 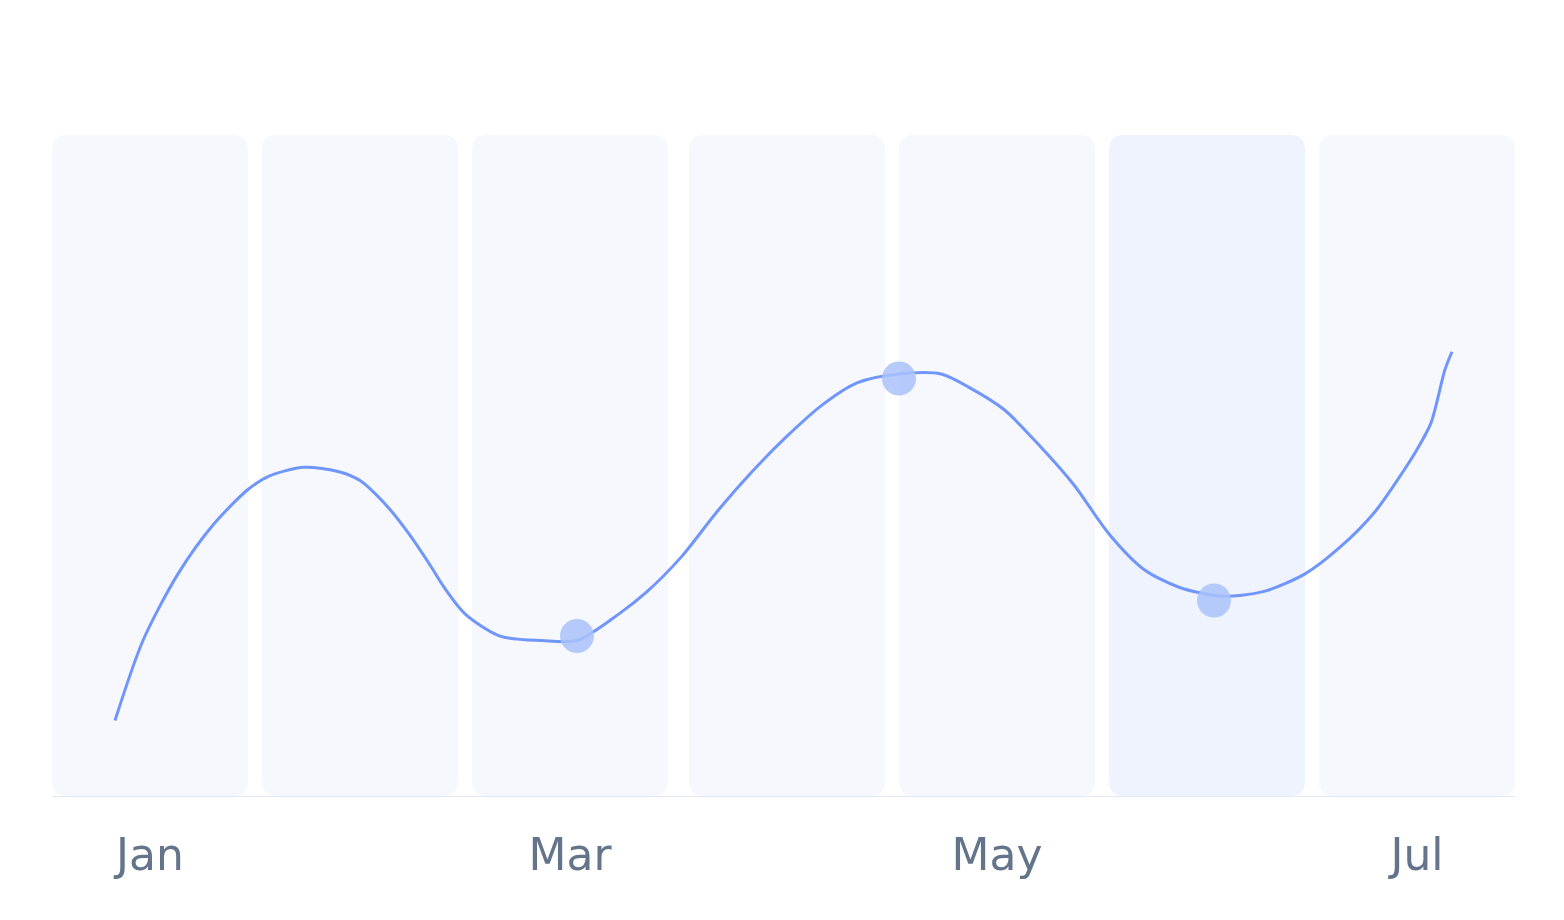 What do you see at coordinates (1415, 854) in the screenshot?
I see `x-tick-label: Jul` at bounding box center [1415, 854].